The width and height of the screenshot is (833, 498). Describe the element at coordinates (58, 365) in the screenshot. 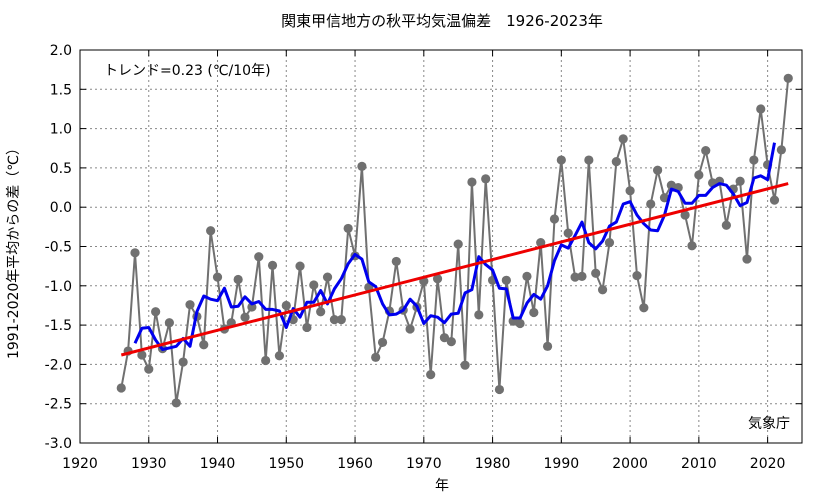

I see `y-tick-label: -2.0` at that location.